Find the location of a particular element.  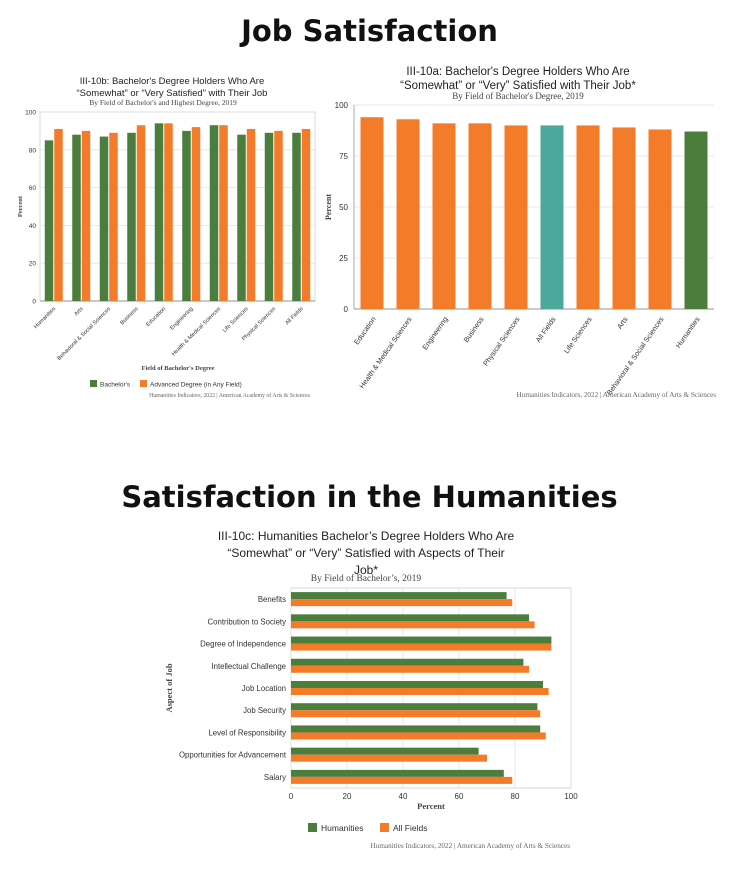

y-tick-label: 60 is located at coordinates (33, 188).